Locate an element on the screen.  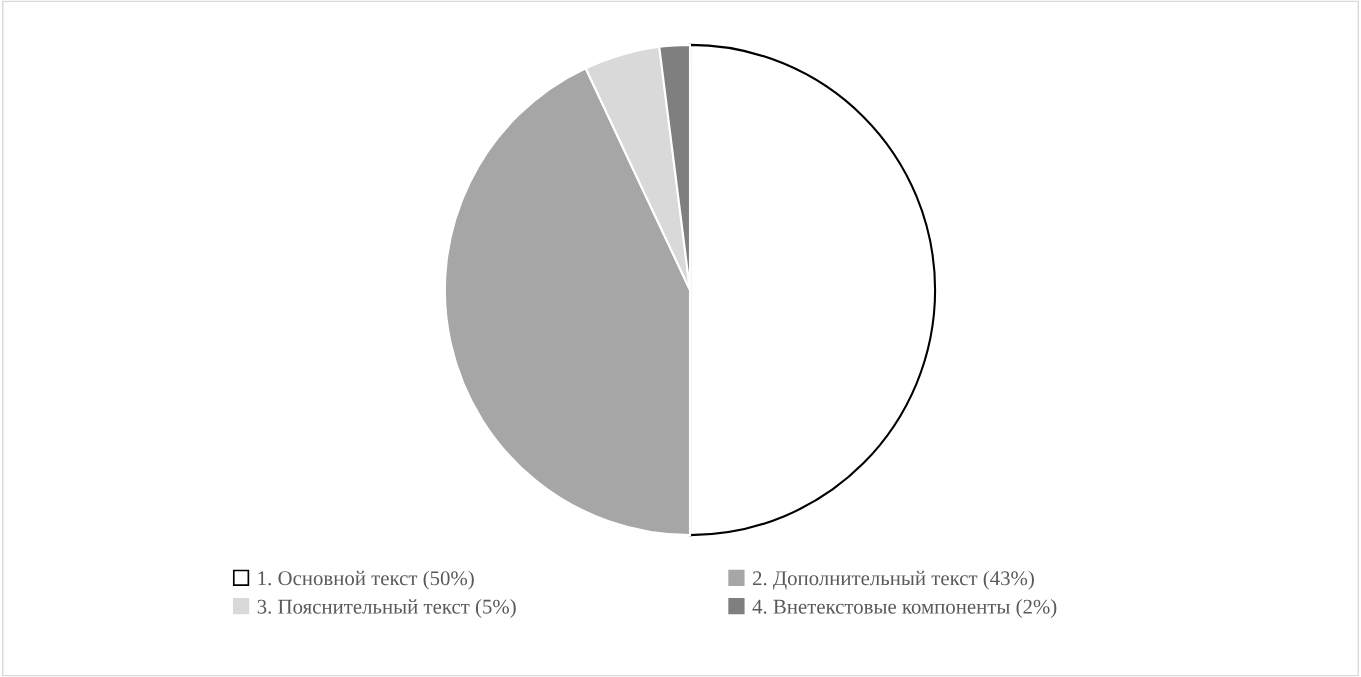
legend-label: 2. Дополнительный текст (43%) is located at coordinates (893, 580).